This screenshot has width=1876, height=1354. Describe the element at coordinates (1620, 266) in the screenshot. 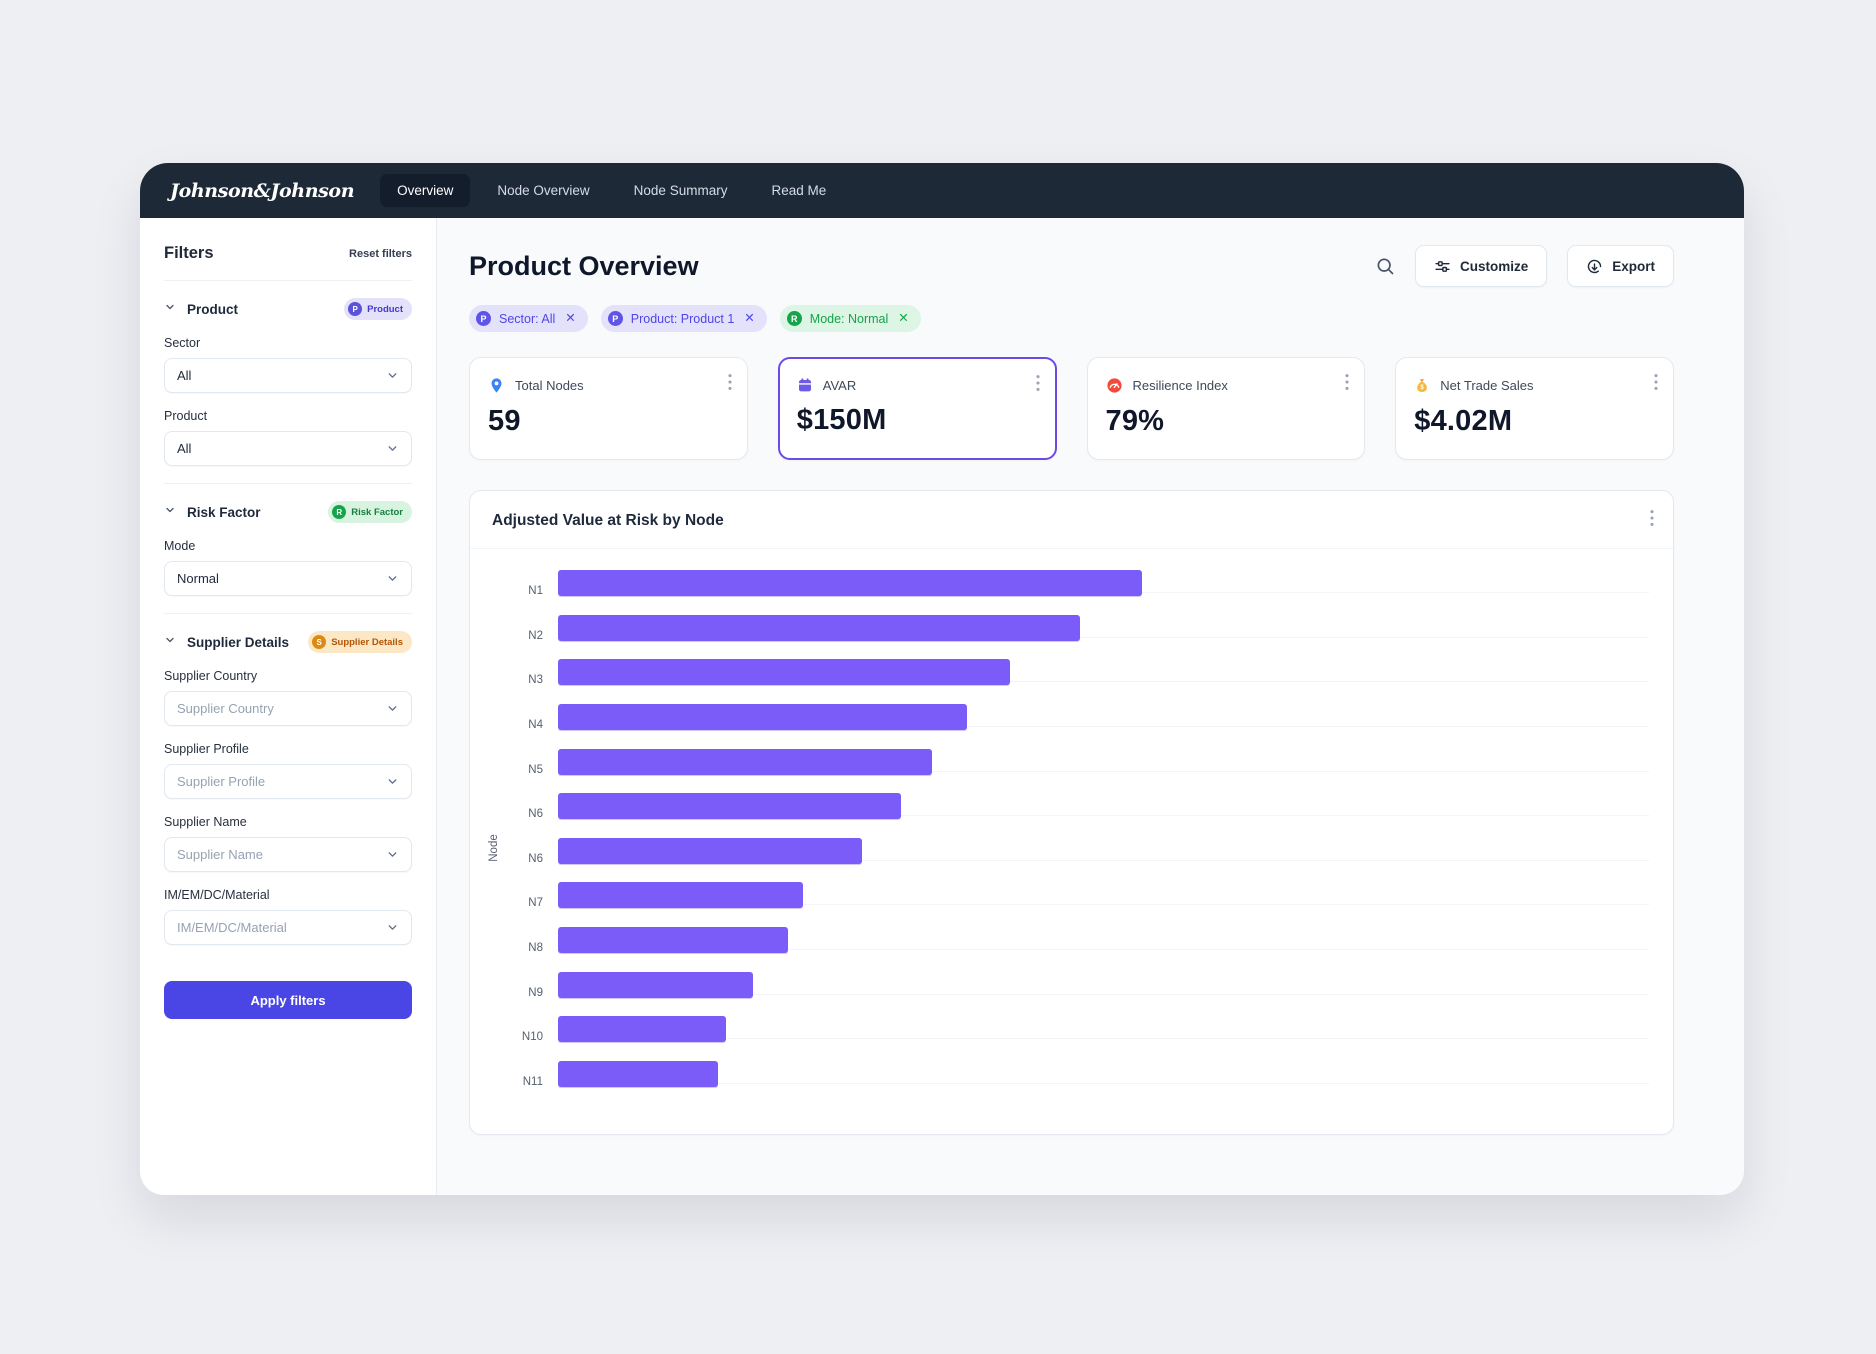

I see `export-button: Export` at that location.